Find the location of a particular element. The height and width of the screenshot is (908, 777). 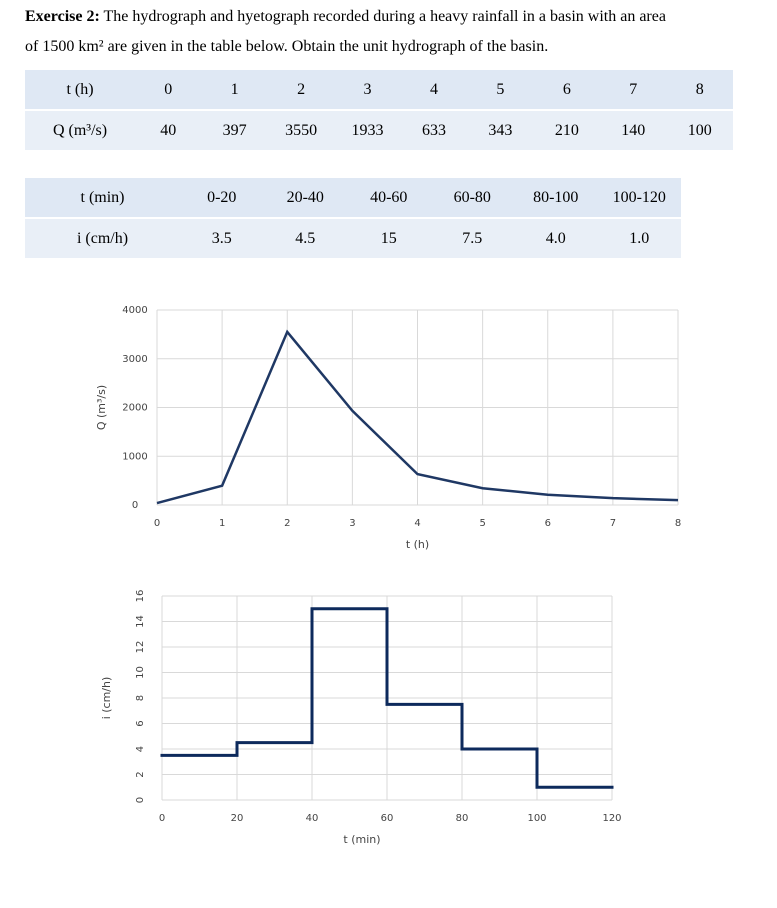

x-tick-label: 80 is located at coordinates (462, 818).